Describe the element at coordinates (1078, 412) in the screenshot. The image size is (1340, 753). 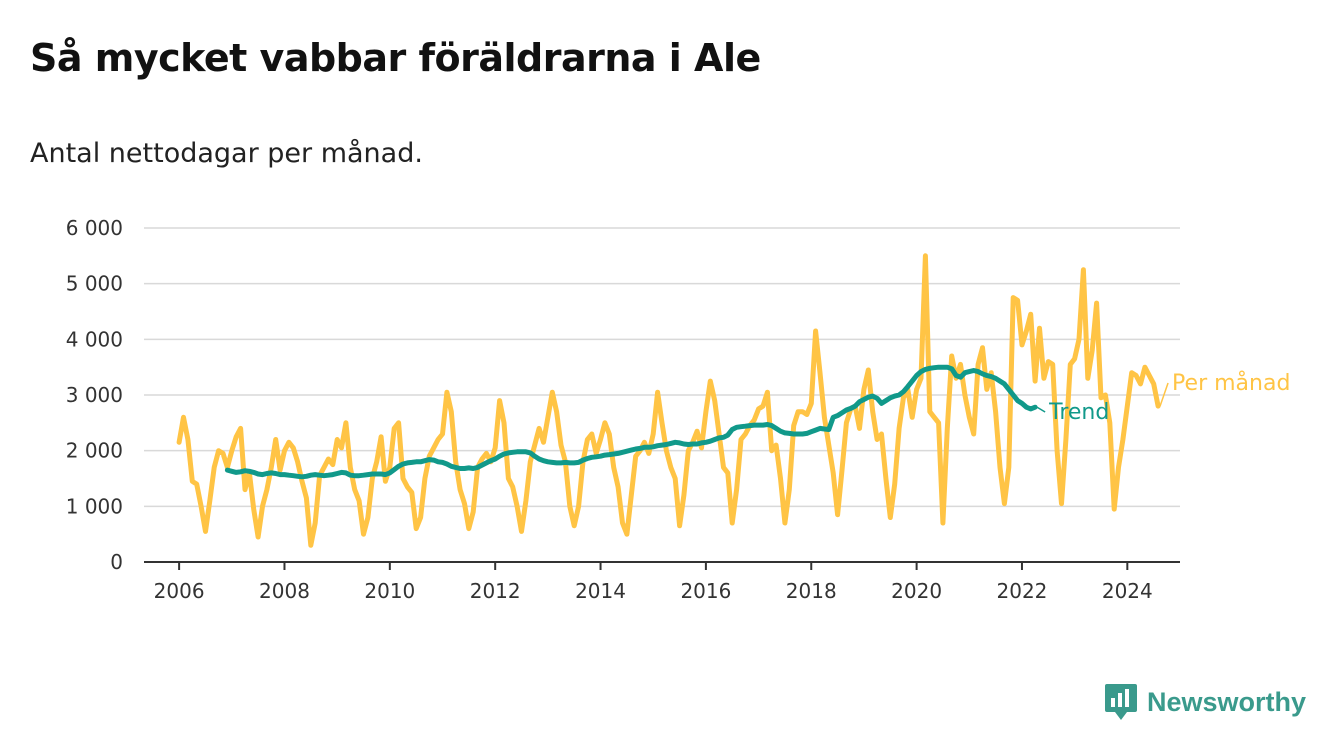
I see `series-label: Trend` at that location.